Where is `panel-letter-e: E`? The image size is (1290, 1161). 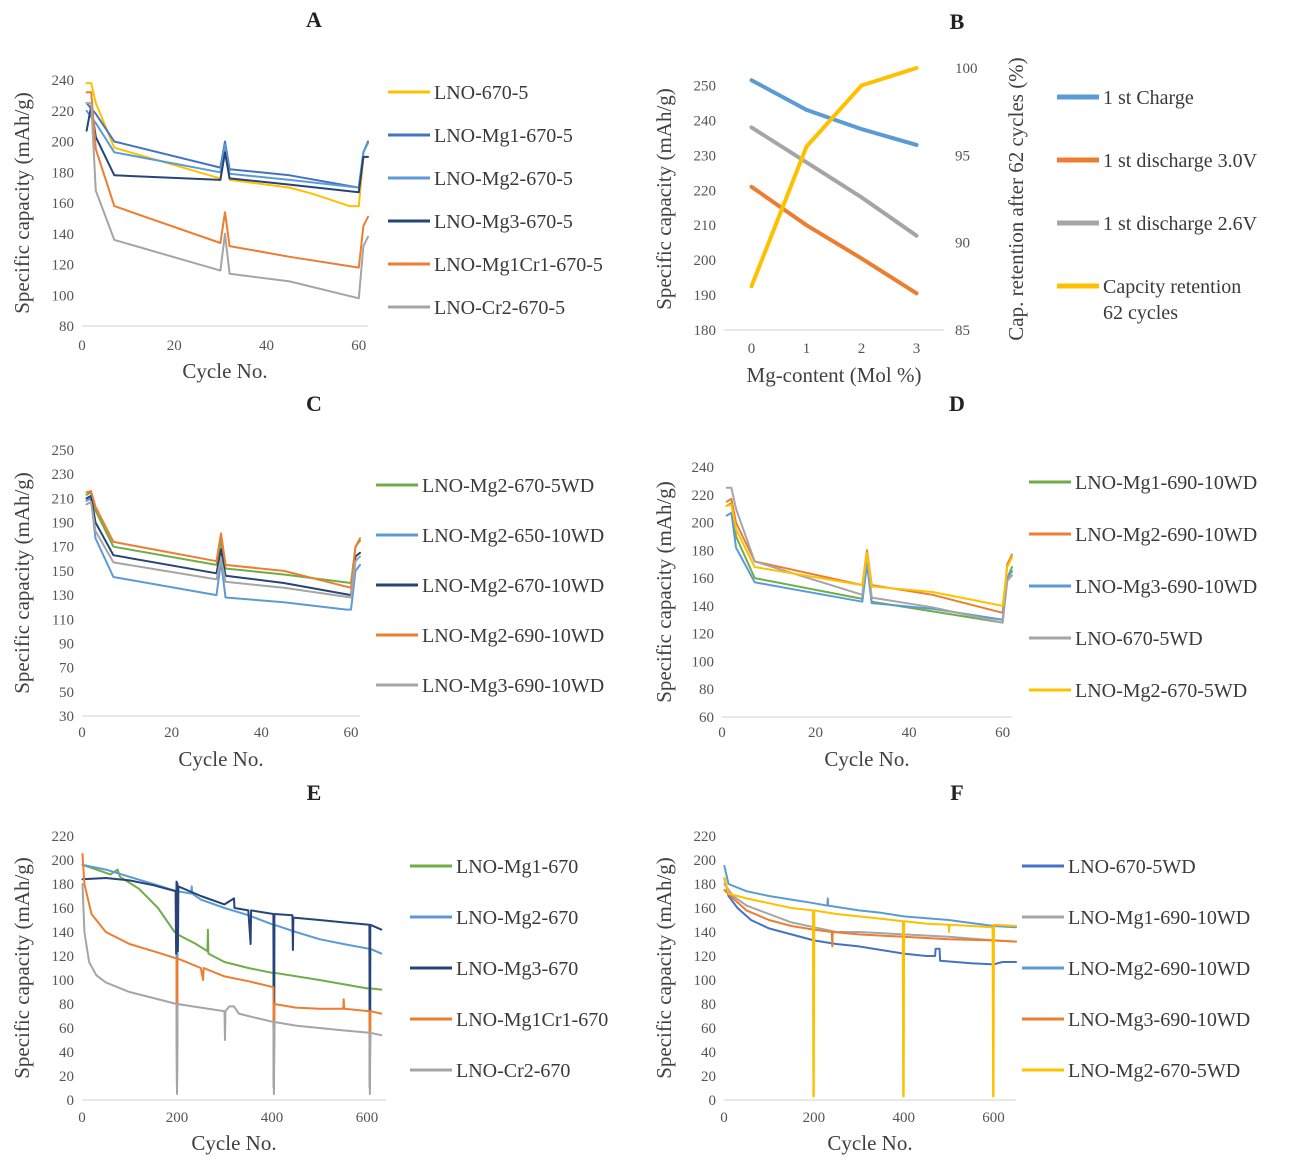
panel-letter-e: E is located at coordinates (314, 792).